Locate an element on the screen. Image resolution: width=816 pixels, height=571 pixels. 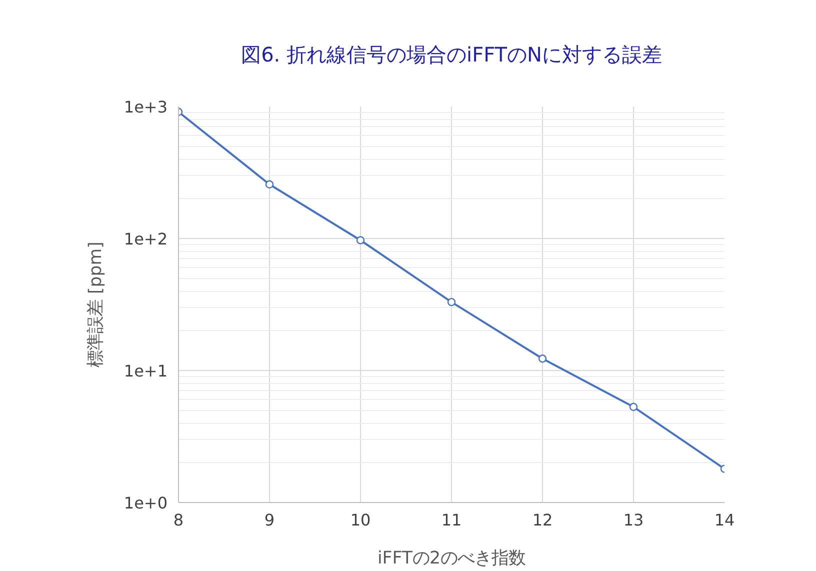
chart-title: 図6. 折れ線信号の場合のiFFTのNに対する誤差 is located at coordinates (451, 54).